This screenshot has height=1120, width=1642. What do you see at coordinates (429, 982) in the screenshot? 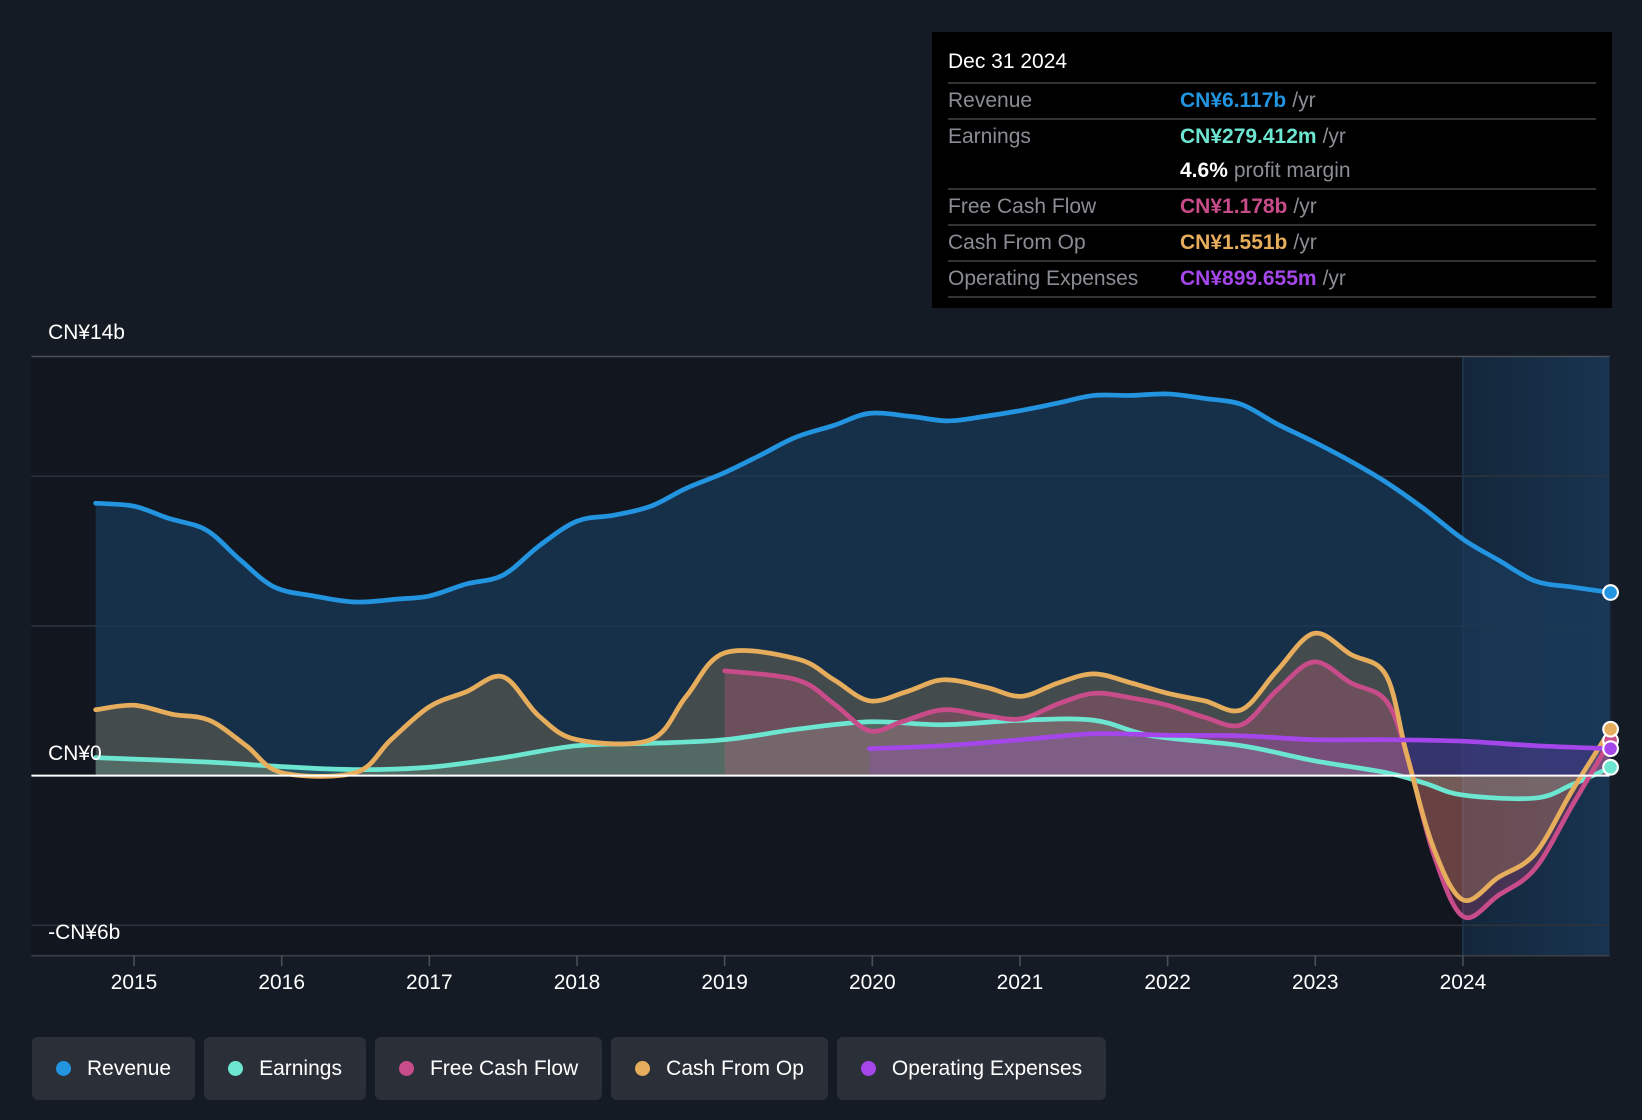
I see `x-tick-label: 2017` at bounding box center [429, 982].